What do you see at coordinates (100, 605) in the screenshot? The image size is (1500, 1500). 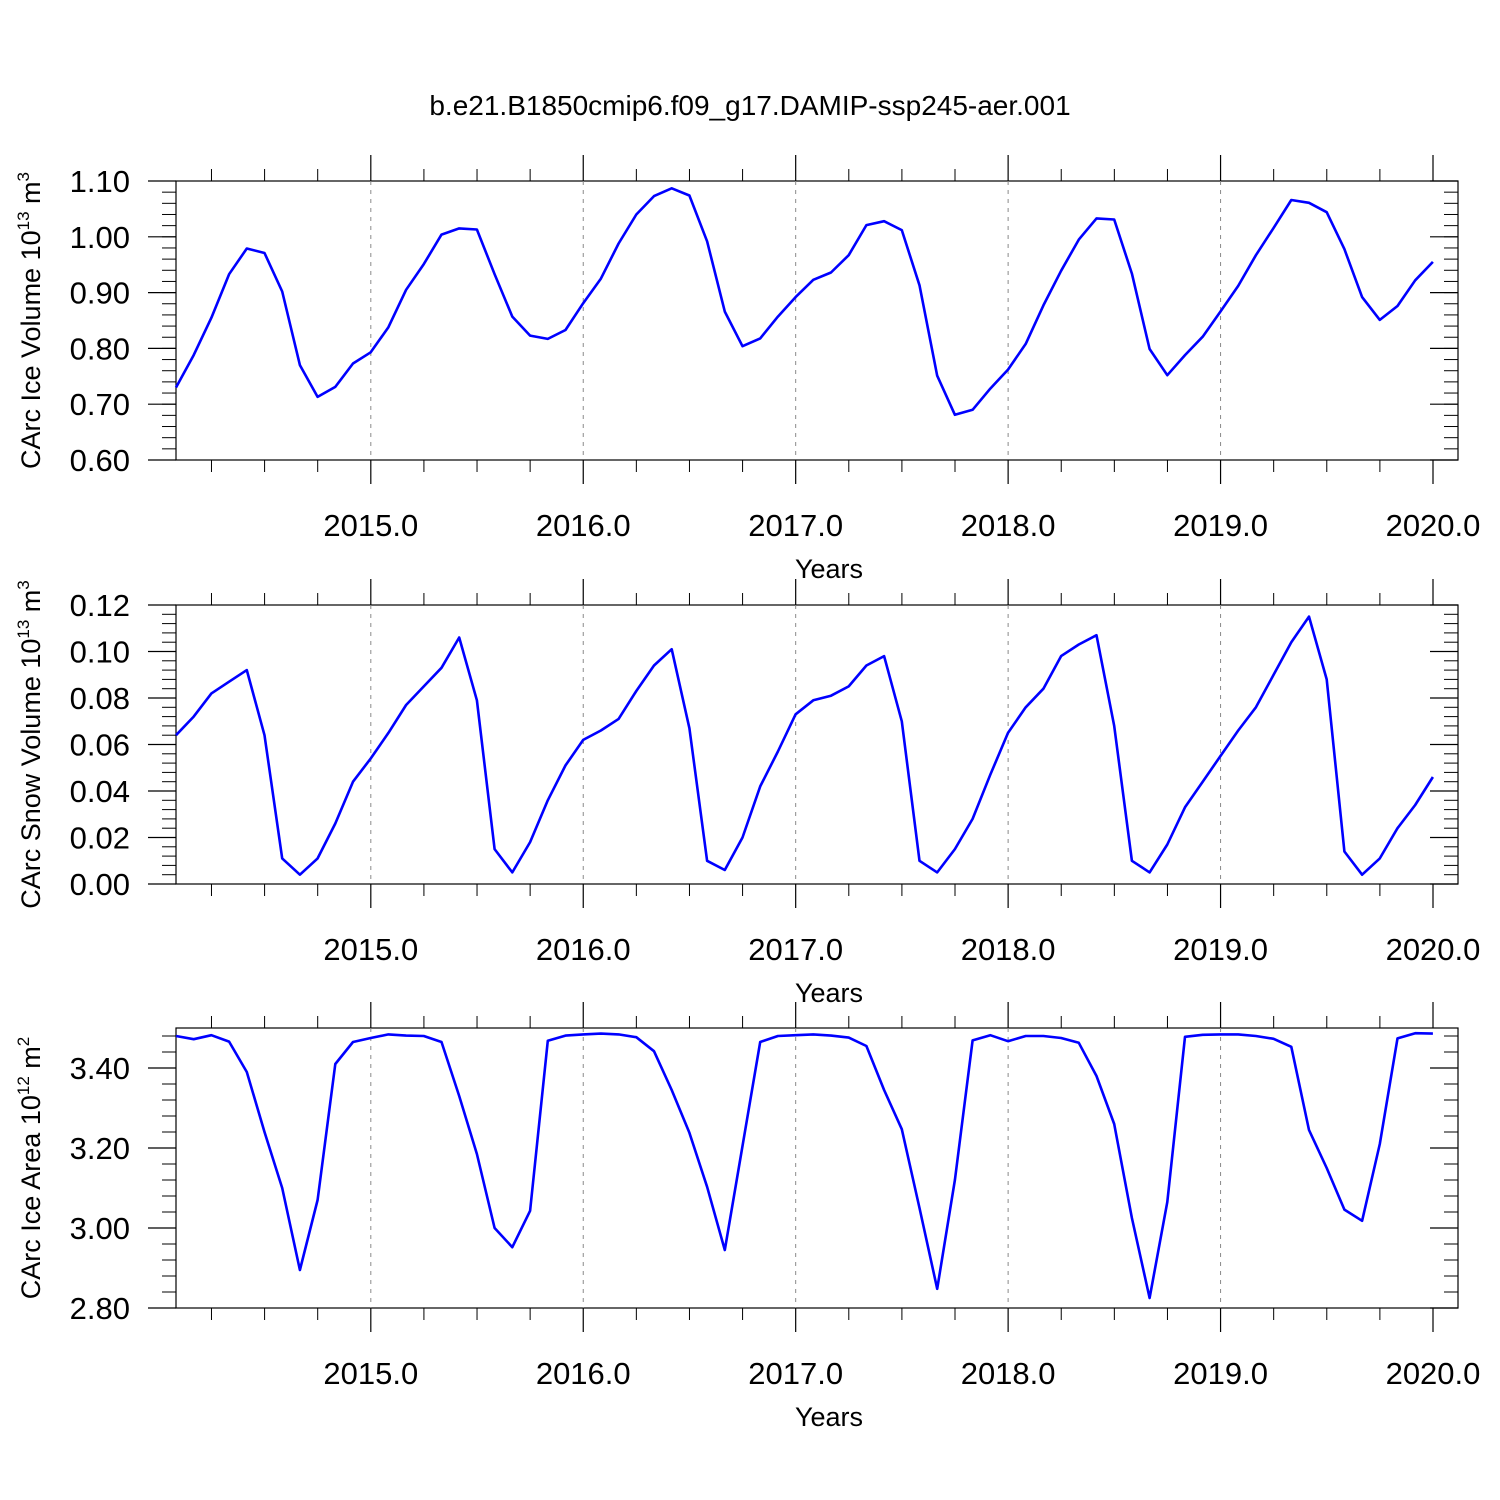 I see `y-tick-label: 0.12` at bounding box center [100, 605].